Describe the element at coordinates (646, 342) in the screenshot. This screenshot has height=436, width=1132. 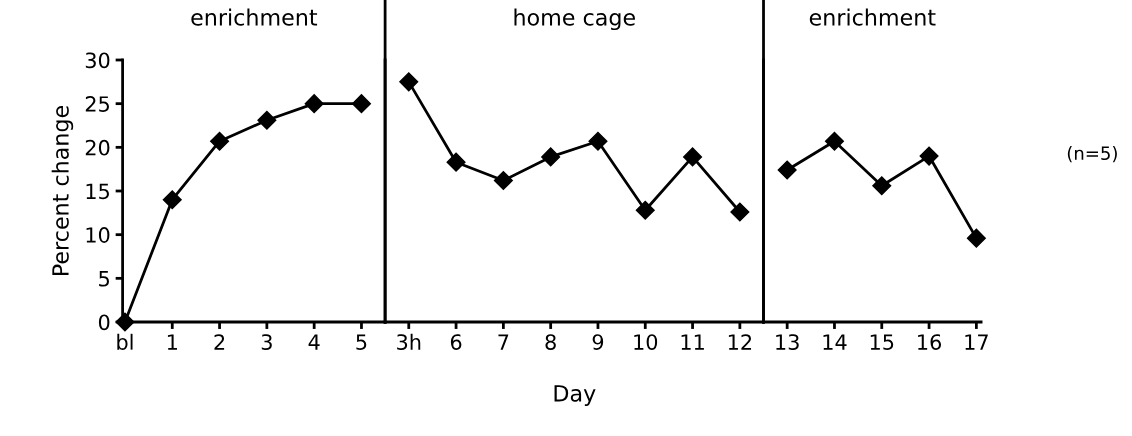
I see `x-tick-label: 10` at that location.